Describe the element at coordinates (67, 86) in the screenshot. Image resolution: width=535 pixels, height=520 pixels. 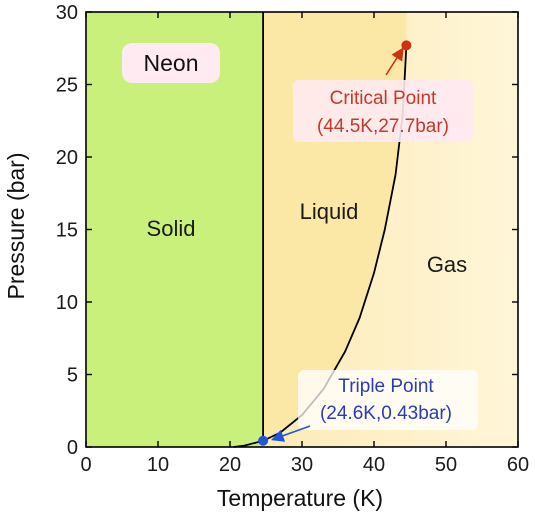
I see `y-tick-label: 25` at that location.